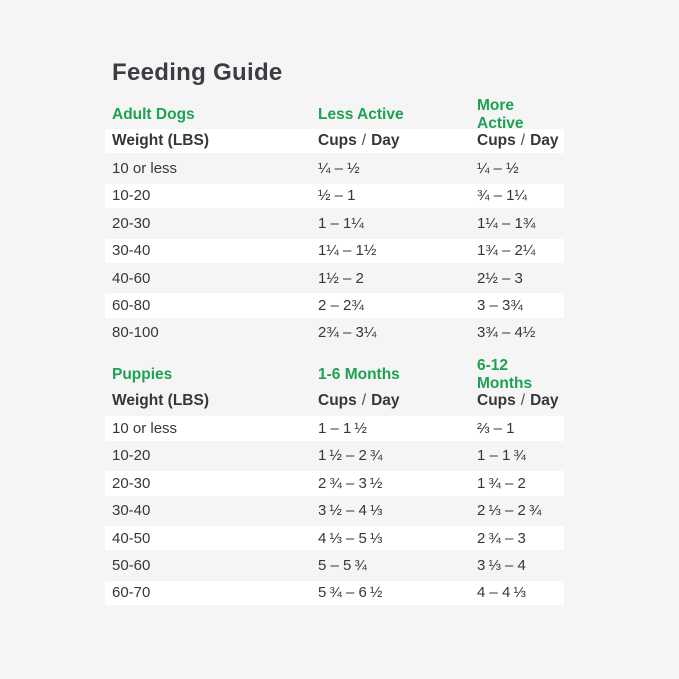  I want to click on months-6-12-cups-cell: 2 ¾ – 3, so click(501, 538).